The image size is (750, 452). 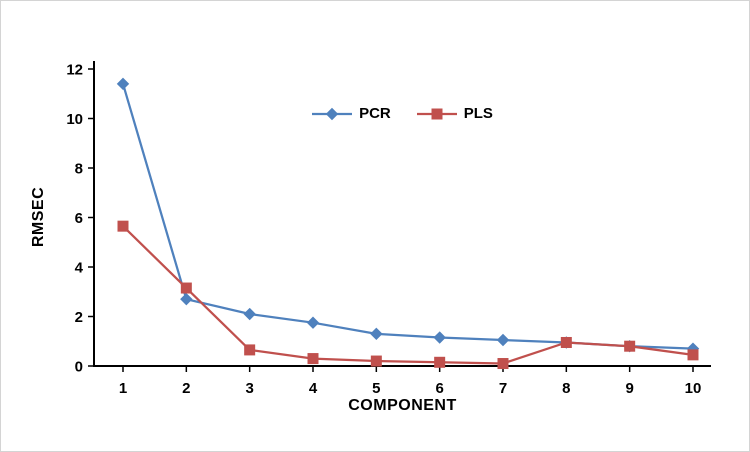 What do you see at coordinates (478, 113) in the screenshot?
I see `legend-label: PLS` at bounding box center [478, 113].